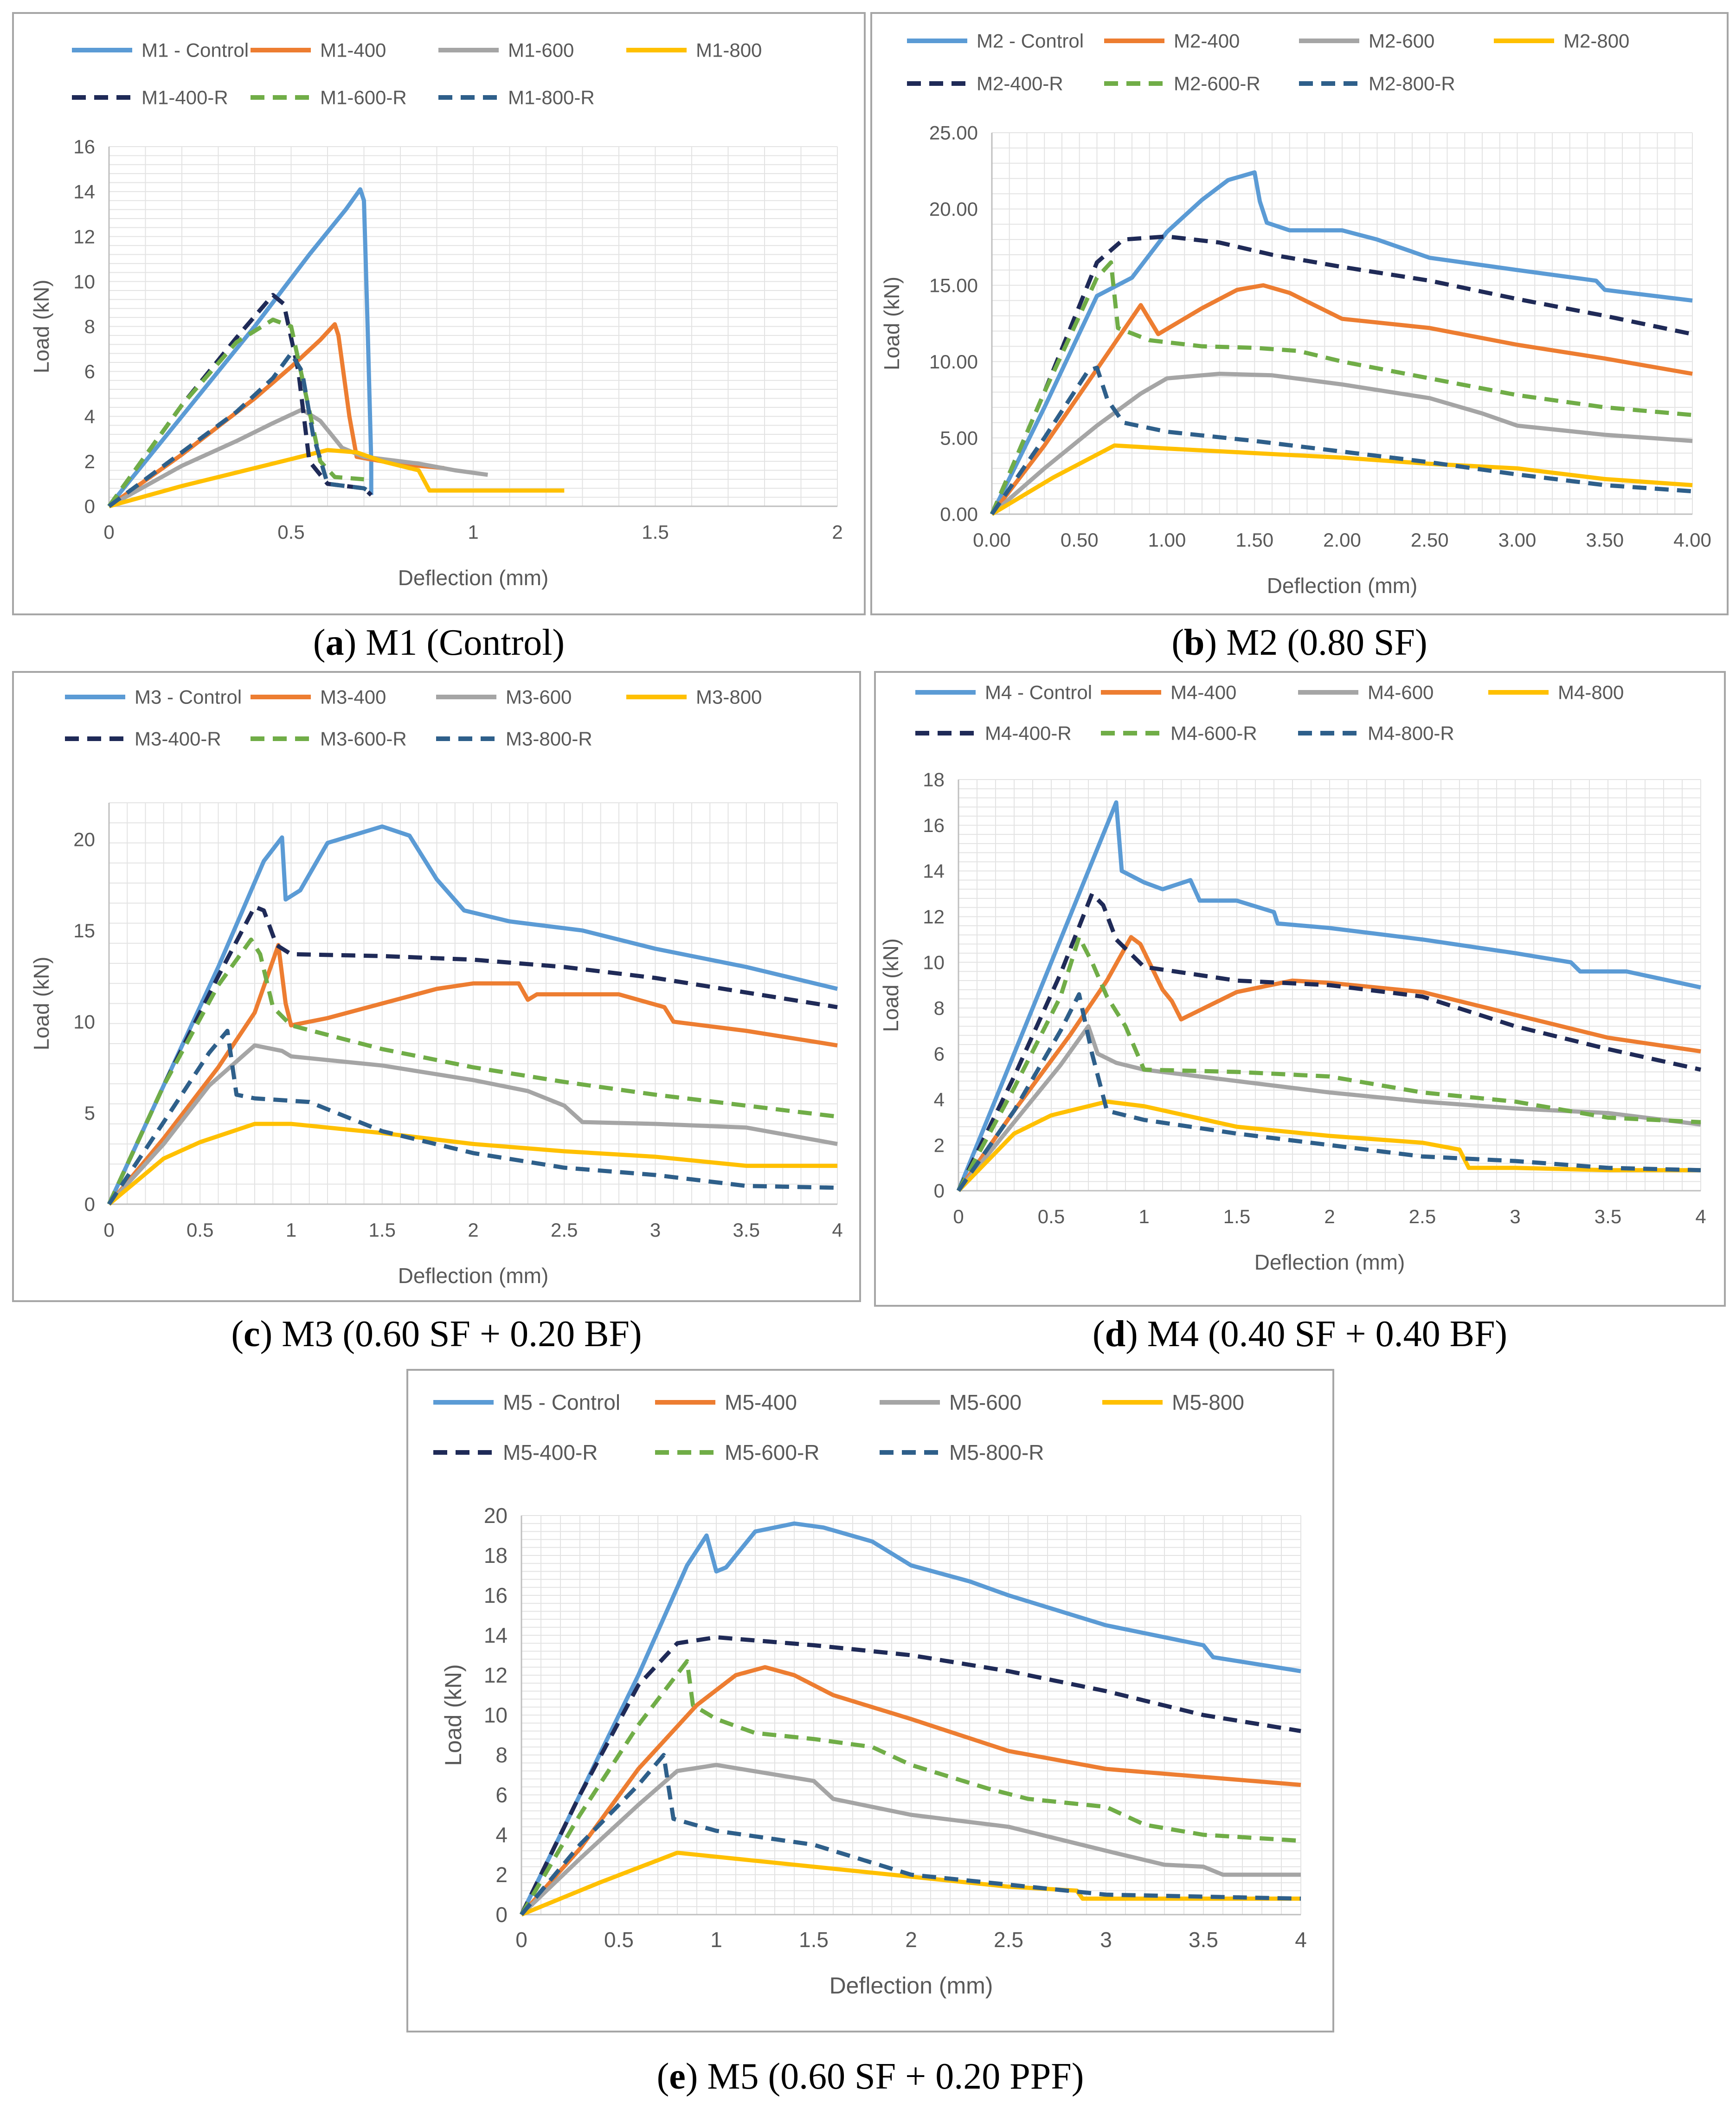 Image resolution: width=1736 pixels, height=2116 pixels. What do you see at coordinates (363, 739) in the screenshot?
I see `legend-label: M3-600-R` at bounding box center [363, 739].